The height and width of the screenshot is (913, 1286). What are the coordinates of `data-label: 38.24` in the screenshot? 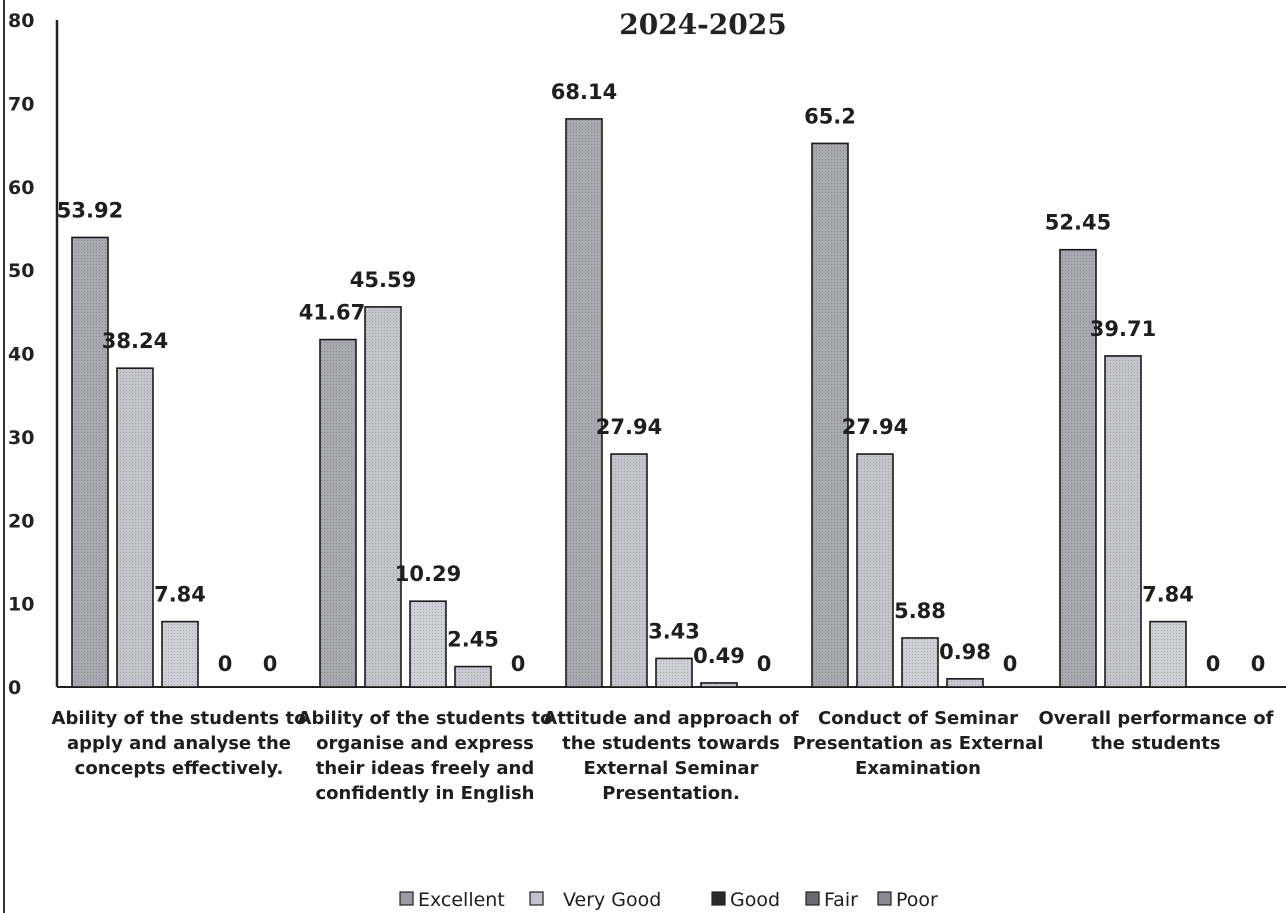 It's located at (135, 341).